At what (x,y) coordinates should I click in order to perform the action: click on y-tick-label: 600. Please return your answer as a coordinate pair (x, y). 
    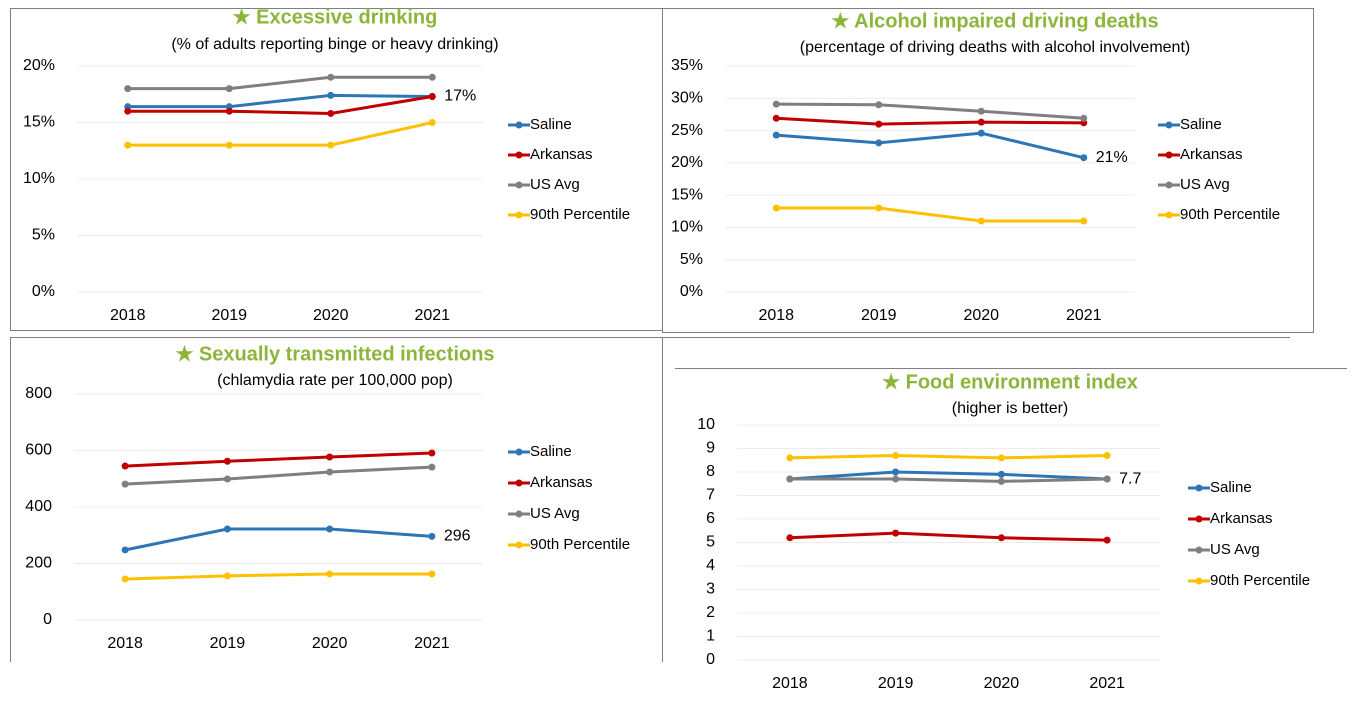
    Looking at the image, I should click on (38, 450).